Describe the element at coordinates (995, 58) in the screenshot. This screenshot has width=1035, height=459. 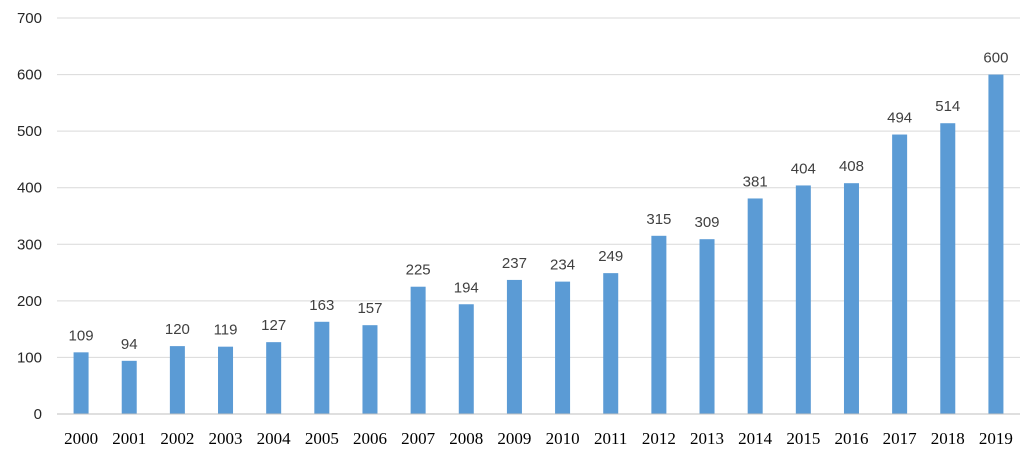
I see `data-label: 600` at that location.